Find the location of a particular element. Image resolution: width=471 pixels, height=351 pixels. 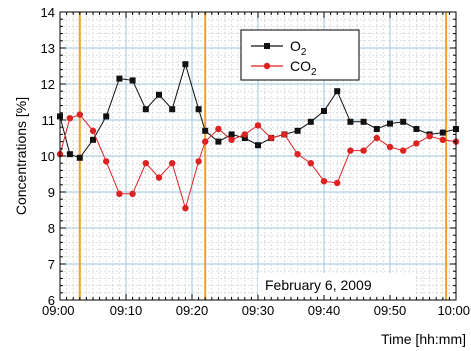

y-tick-label: 13 is located at coordinates (48, 48).